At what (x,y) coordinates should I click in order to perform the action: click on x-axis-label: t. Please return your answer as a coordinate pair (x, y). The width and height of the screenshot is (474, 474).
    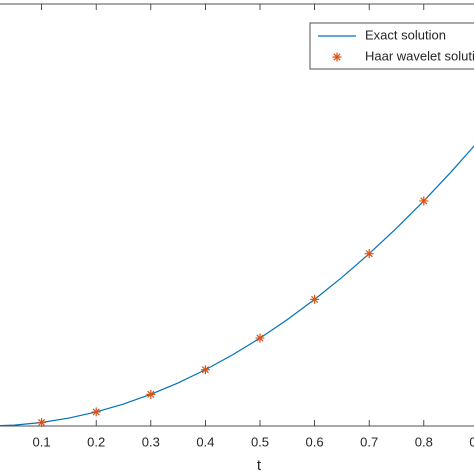
    Looking at the image, I should click on (259, 465).